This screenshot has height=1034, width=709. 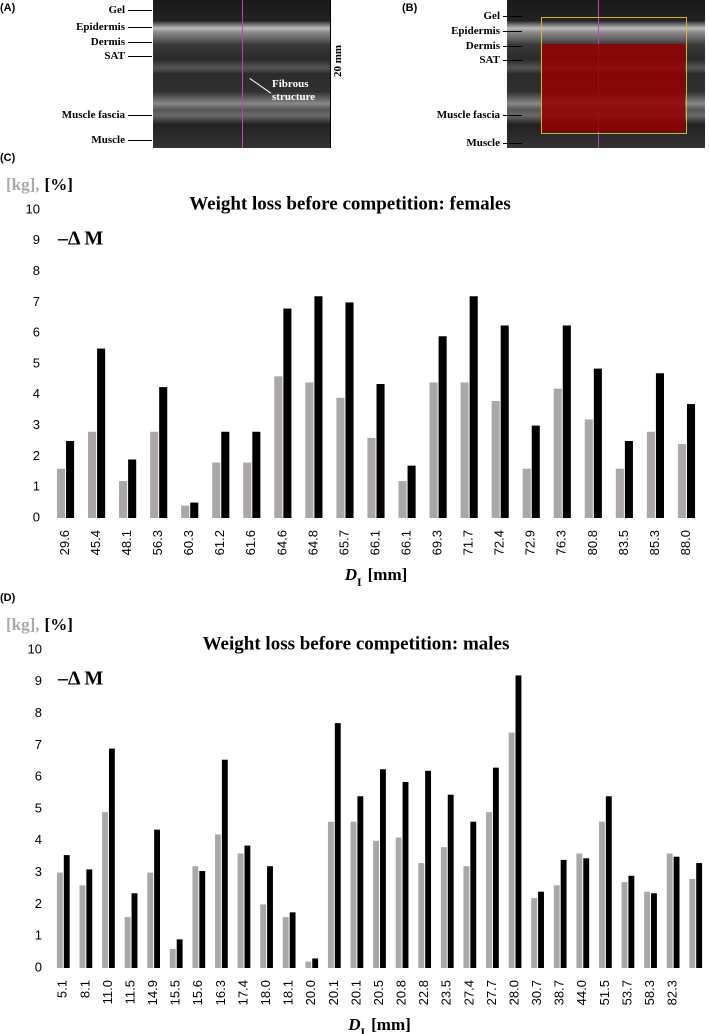 What do you see at coordinates (374, 542) in the screenshot?
I see `x-tick-label: 66.1` at bounding box center [374, 542].